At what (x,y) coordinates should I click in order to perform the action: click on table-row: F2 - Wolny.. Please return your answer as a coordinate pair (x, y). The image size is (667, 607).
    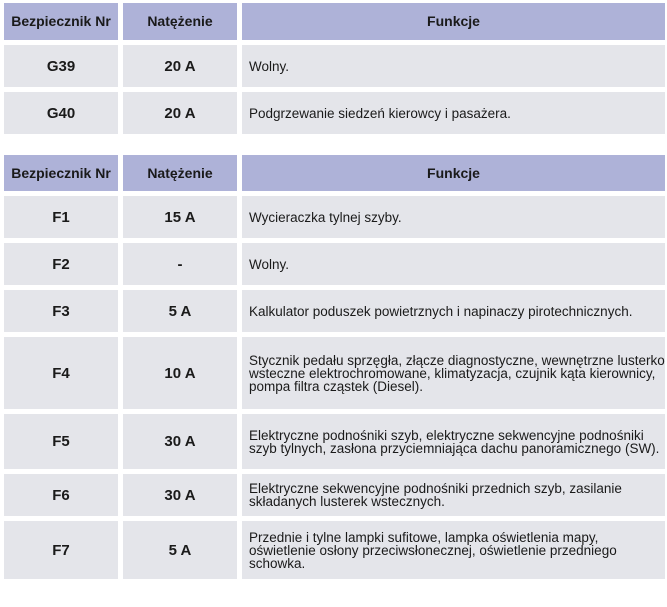
    Looking at the image, I should click on (334, 264).